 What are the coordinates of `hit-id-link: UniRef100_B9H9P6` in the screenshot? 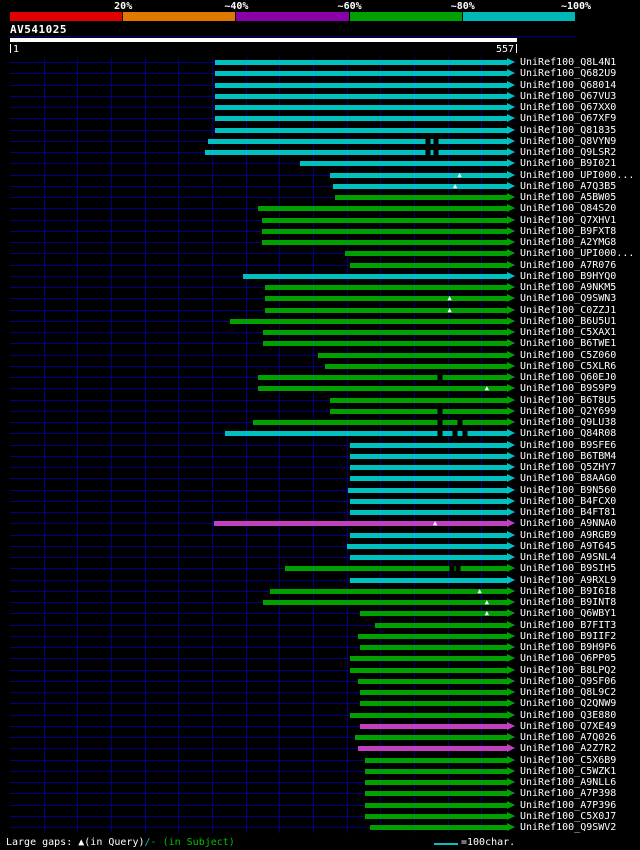 It's located at (568, 647).